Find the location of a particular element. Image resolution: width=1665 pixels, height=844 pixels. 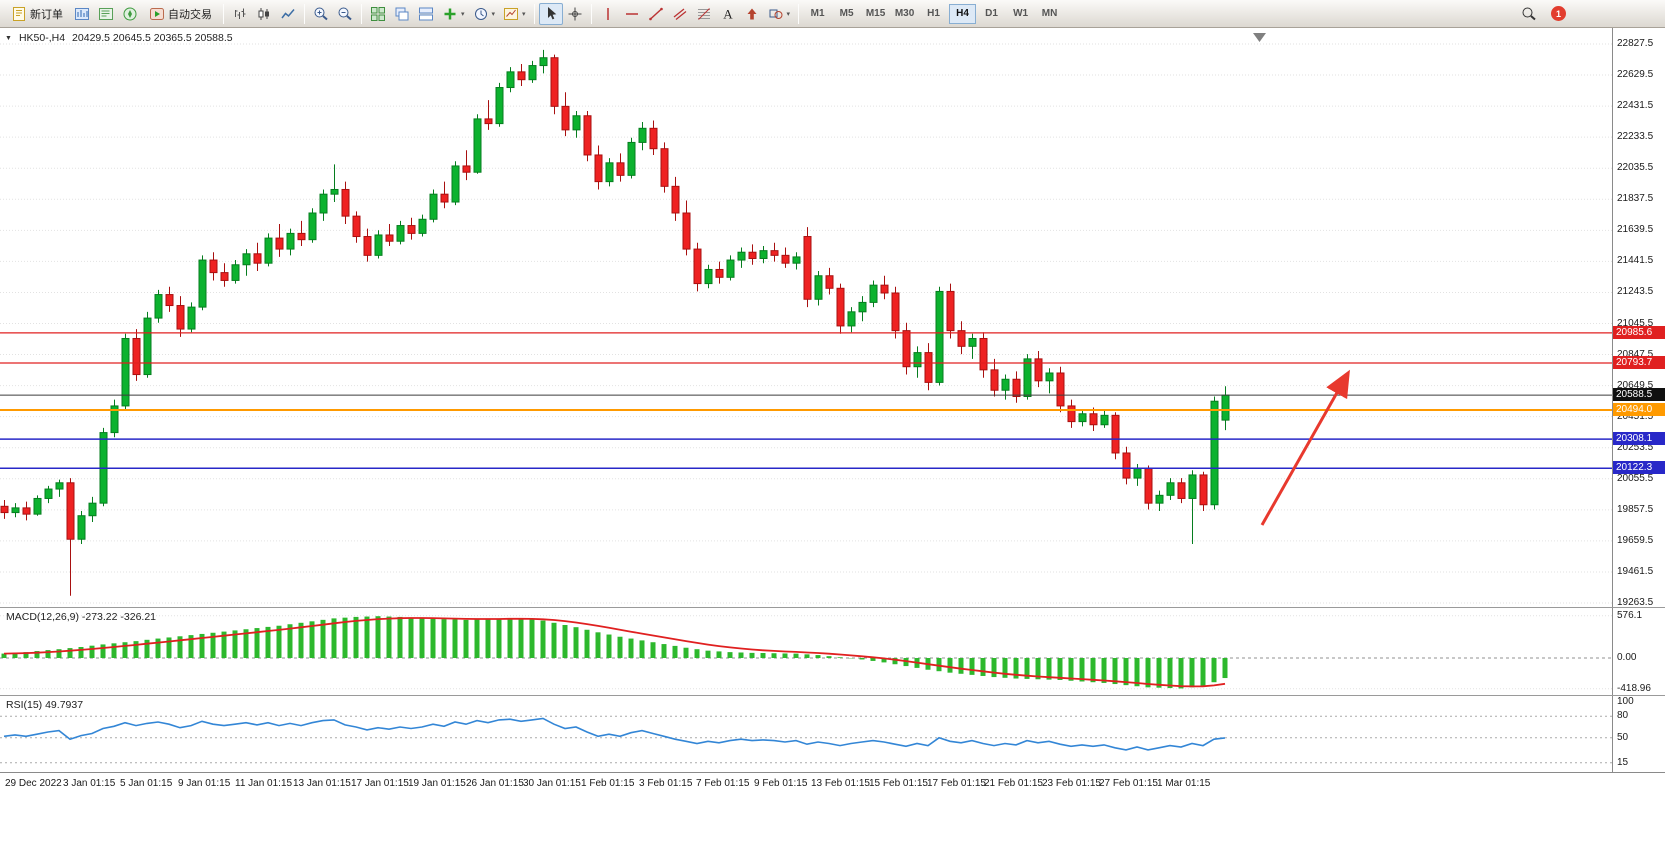

market-watch-button is located at coordinates (106, 14).